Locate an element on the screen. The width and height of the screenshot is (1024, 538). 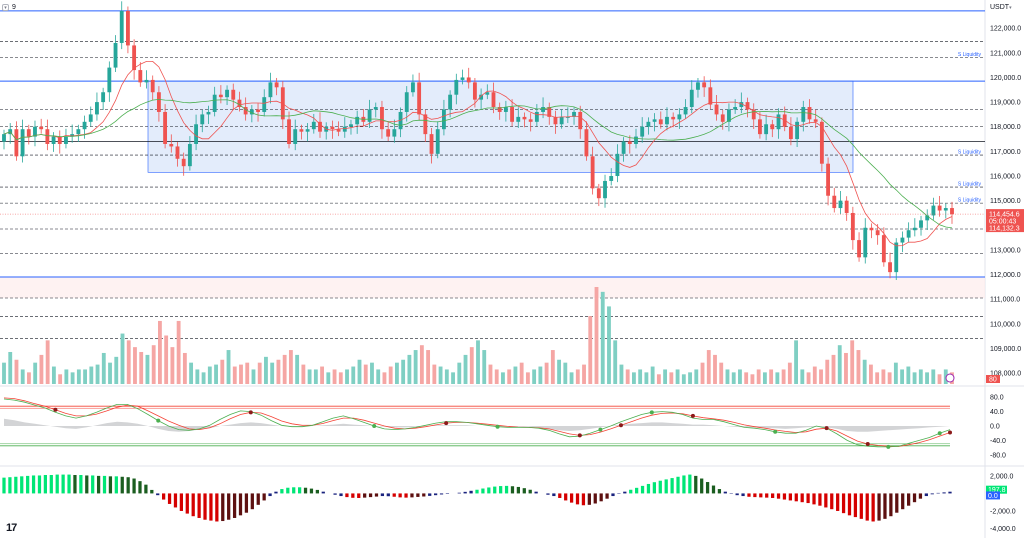
tradingview-logo-icon: 17 is located at coordinates (11, 528).